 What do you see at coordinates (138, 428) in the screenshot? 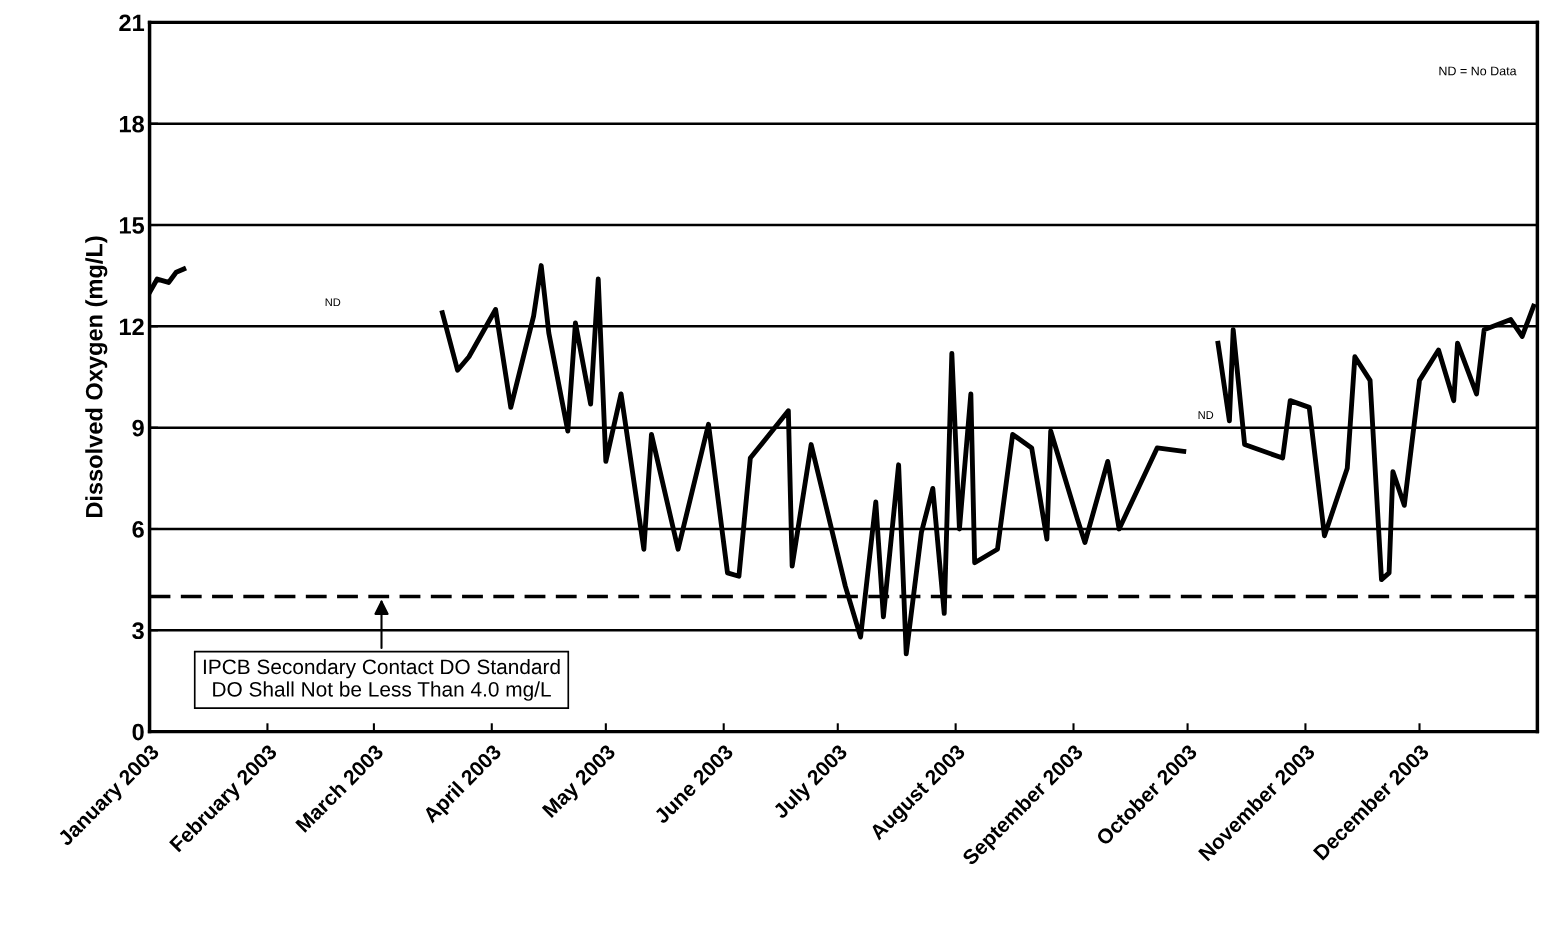
I see `y-tick-label: 9` at bounding box center [138, 428].